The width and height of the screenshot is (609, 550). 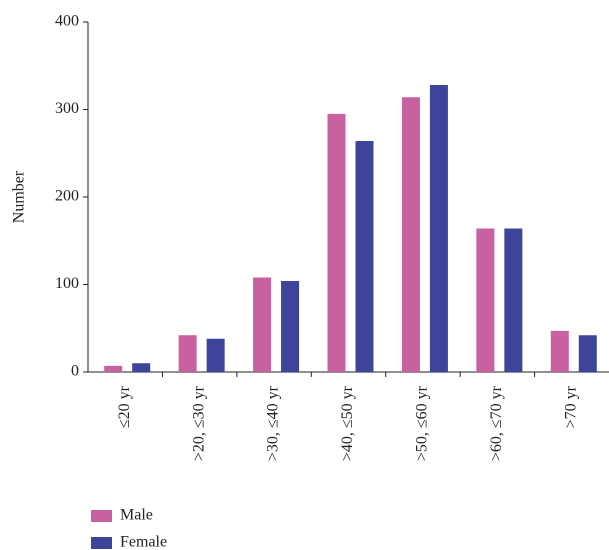 What do you see at coordinates (67, 108) in the screenshot?
I see `y-tick-label: 300` at bounding box center [67, 108].